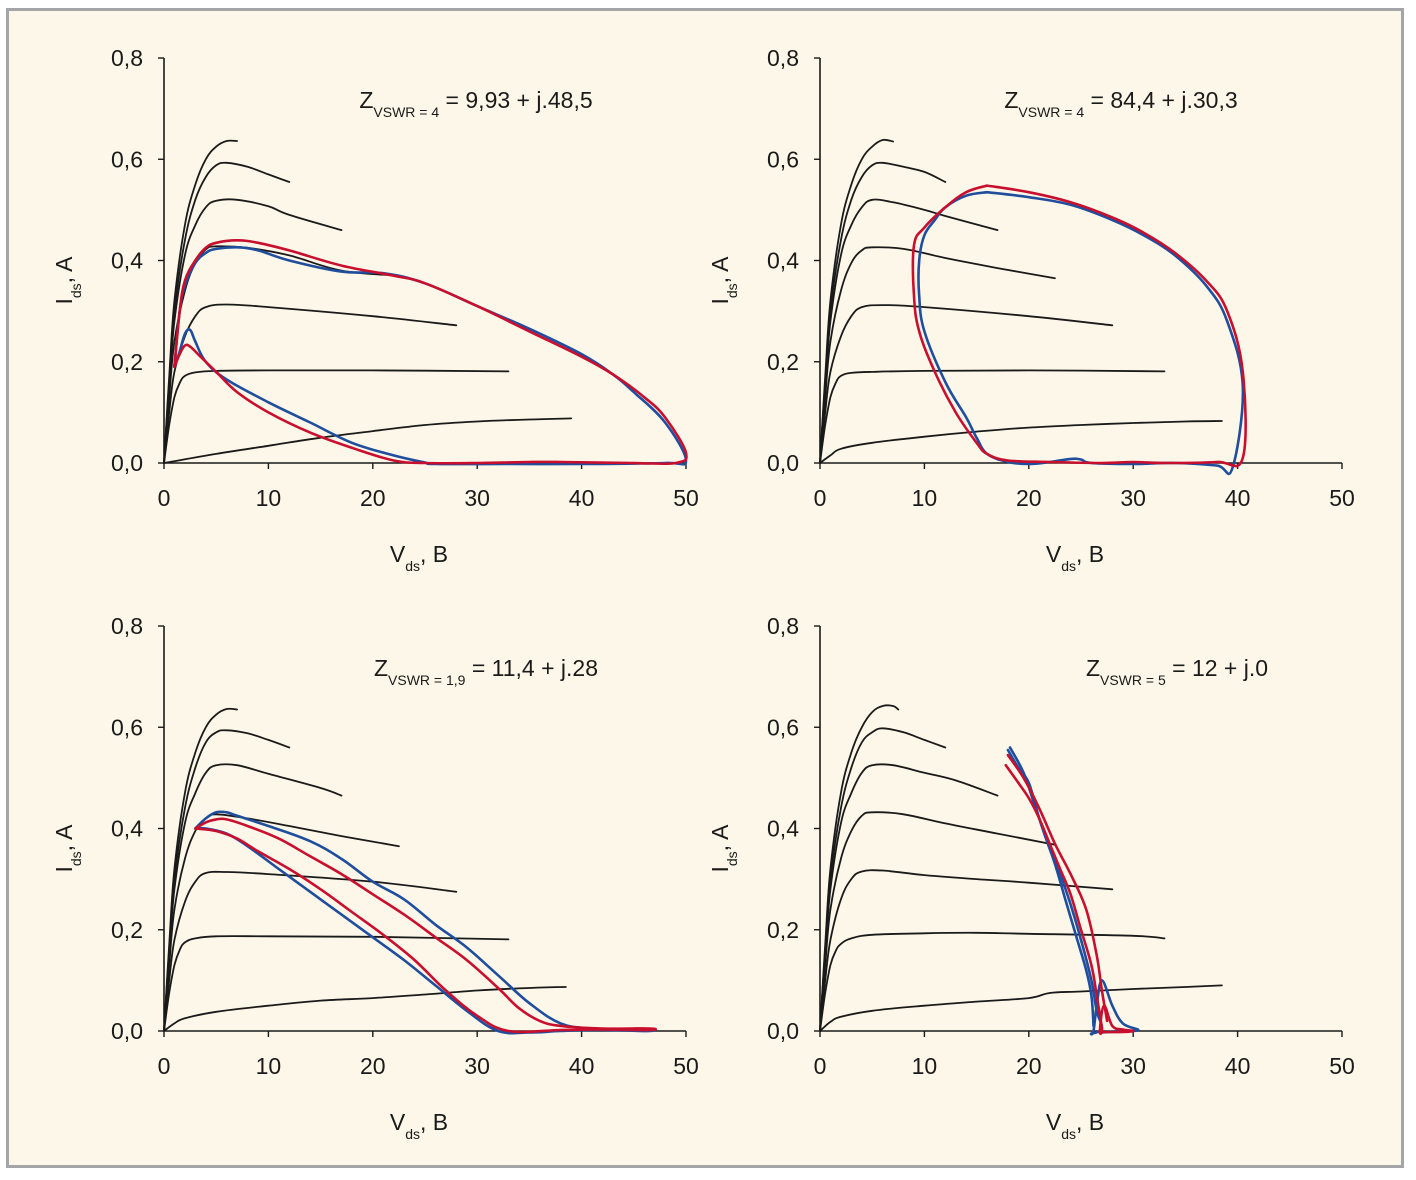 The height and width of the screenshot is (1180, 1416). I want to click on chart-title: ZVSWR = 5 = 12 + j.0, so click(1177, 671).